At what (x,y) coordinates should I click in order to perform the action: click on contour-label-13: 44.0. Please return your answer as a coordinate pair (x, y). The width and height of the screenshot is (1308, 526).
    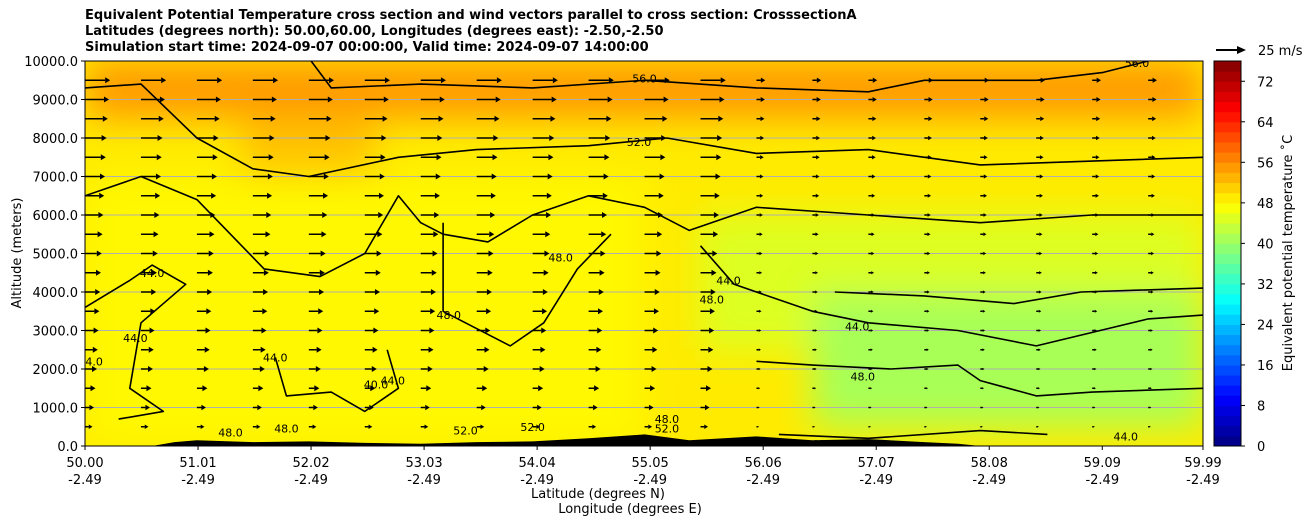
    Looking at the image, I should click on (728, 280).